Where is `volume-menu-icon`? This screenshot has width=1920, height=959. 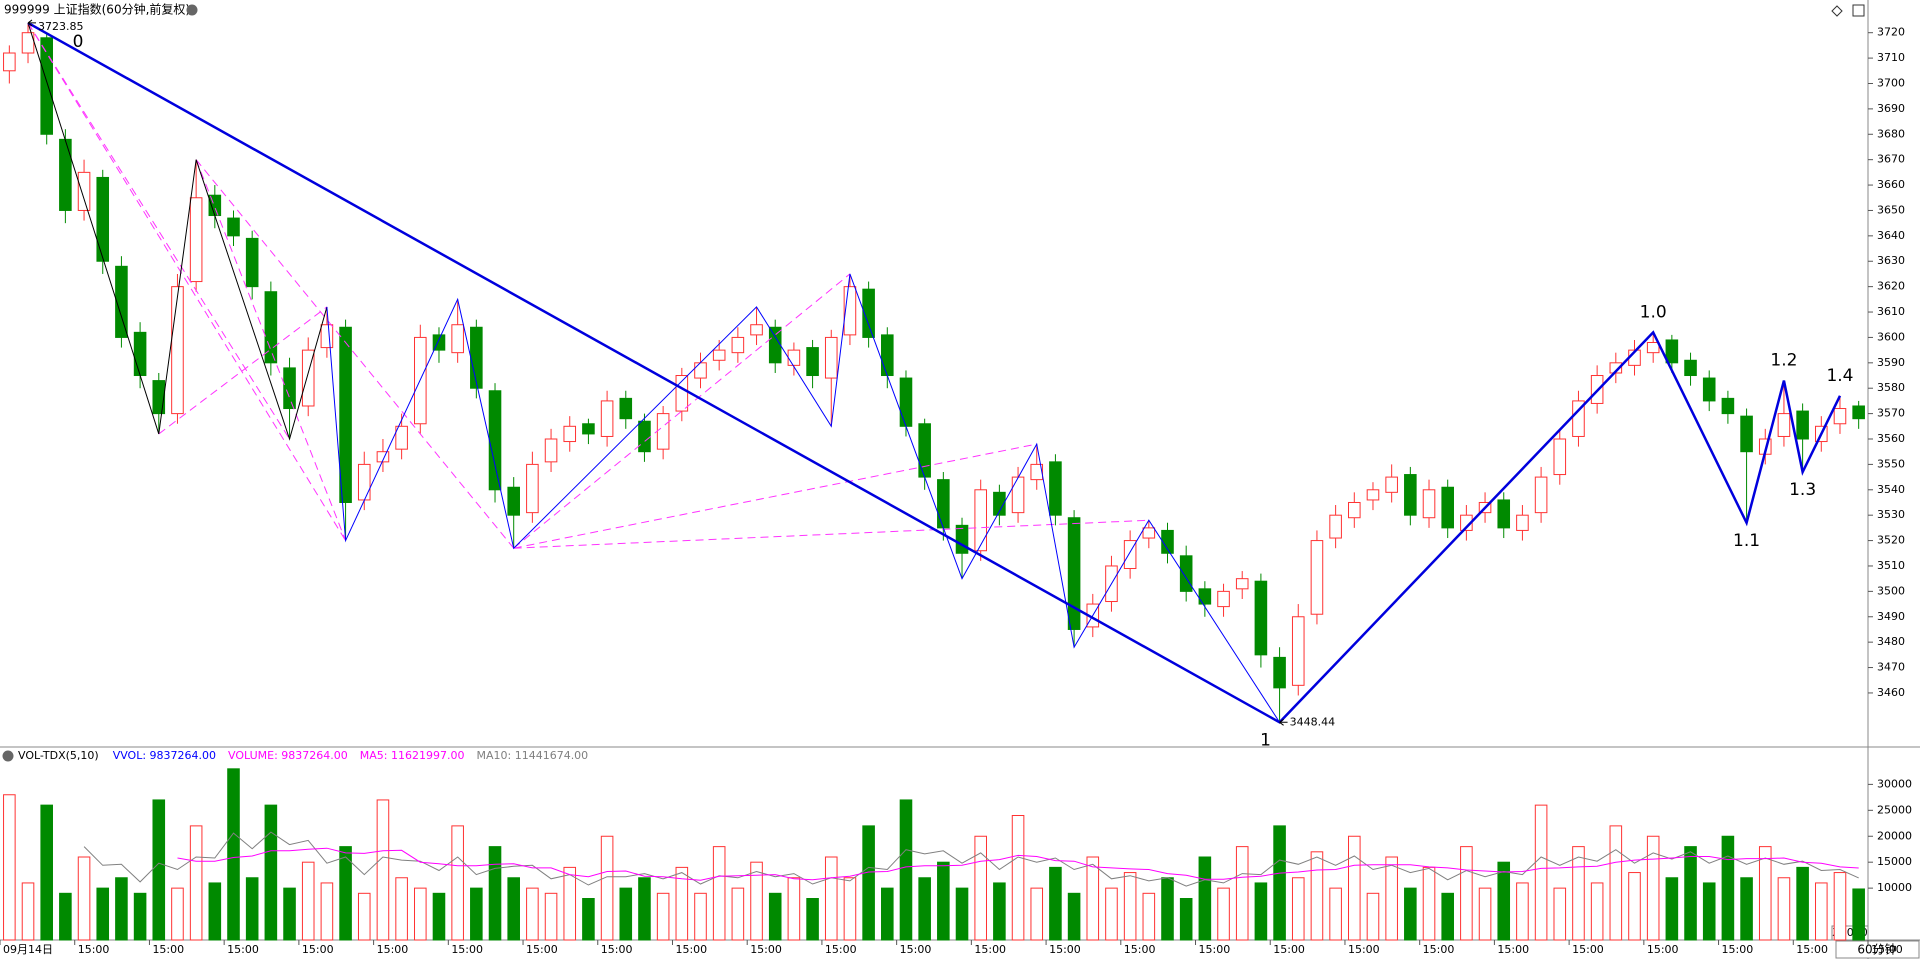
volume-menu-icon is located at coordinates (8, 756).